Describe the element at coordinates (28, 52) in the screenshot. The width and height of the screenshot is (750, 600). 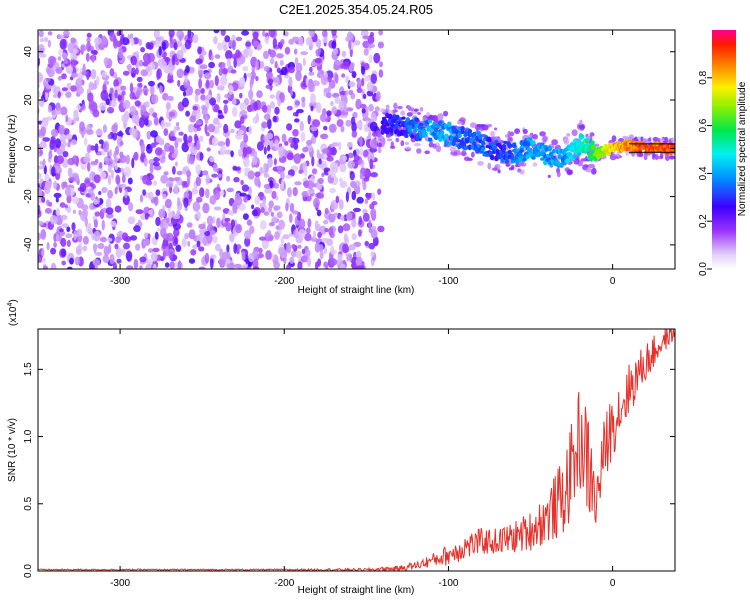
I see `spectrogram-ytick-label: 40` at that location.